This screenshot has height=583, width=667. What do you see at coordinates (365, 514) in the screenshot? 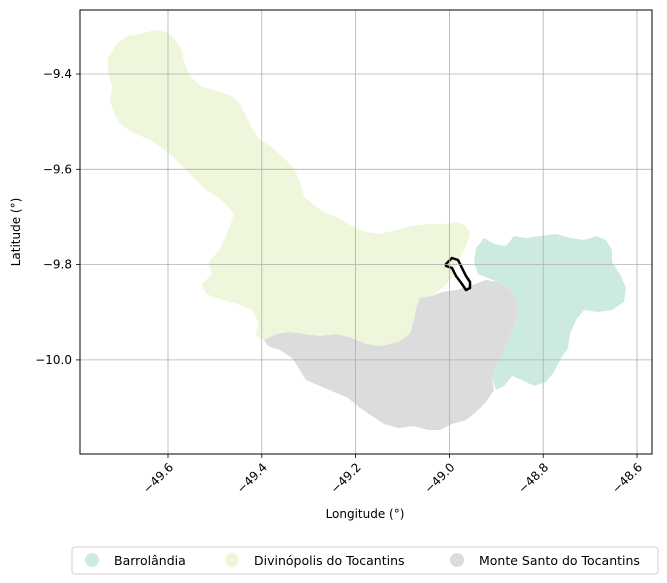
I see `x-axis-label: Longitude (°)` at bounding box center [365, 514].